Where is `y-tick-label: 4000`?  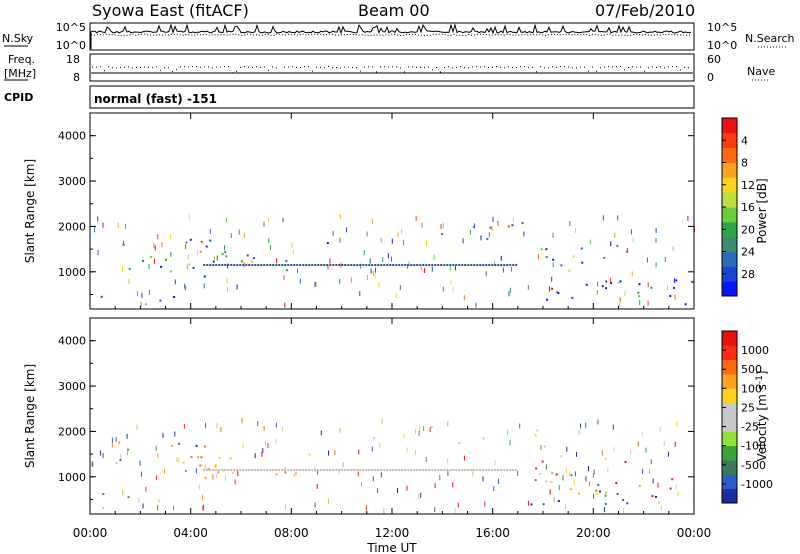 y-tick-label: 4000 is located at coordinates (72, 341).